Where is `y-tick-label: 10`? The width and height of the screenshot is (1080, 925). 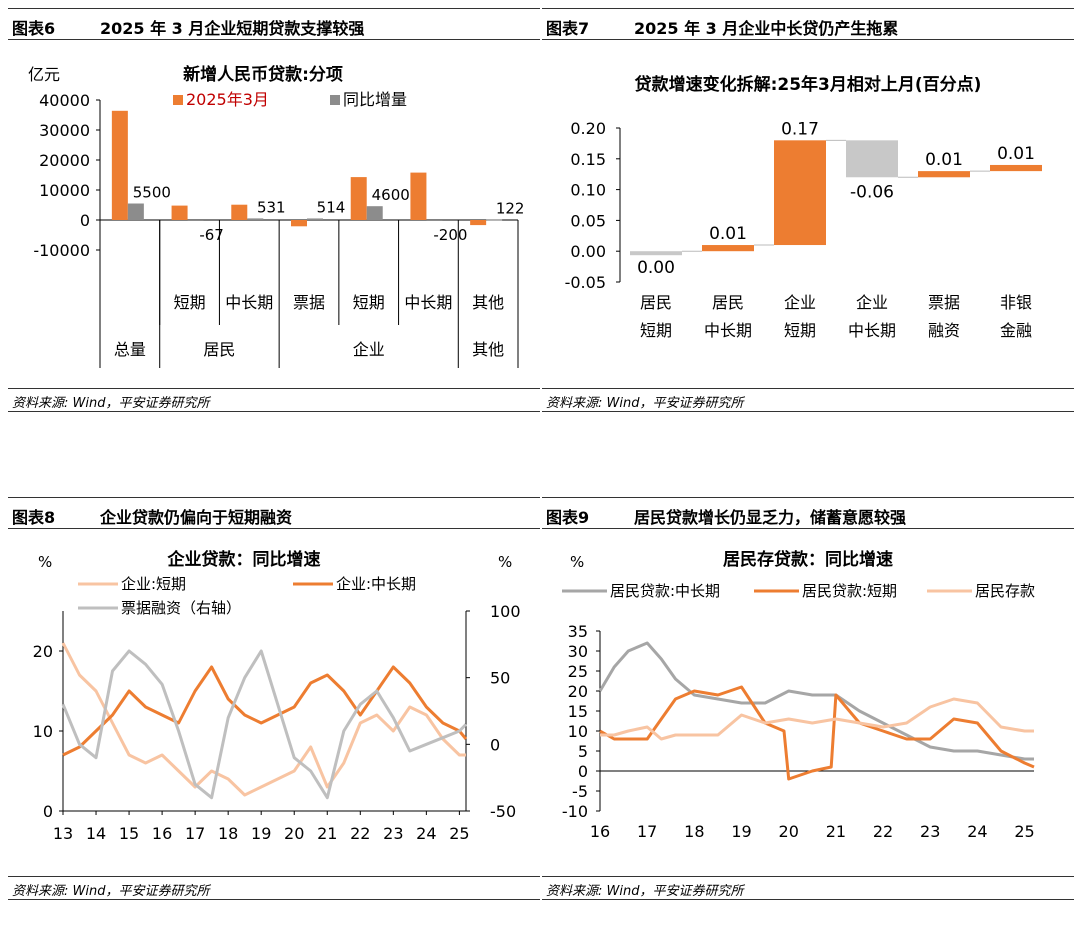 y-tick-label: 10 is located at coordinates (578, 731).